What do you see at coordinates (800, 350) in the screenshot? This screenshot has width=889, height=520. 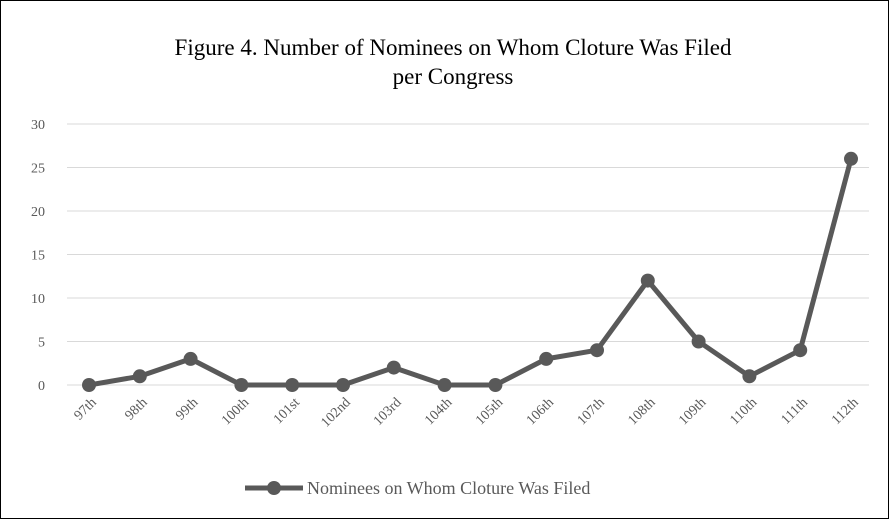 I see `data-point-111th` at bounding box center [800, 350].